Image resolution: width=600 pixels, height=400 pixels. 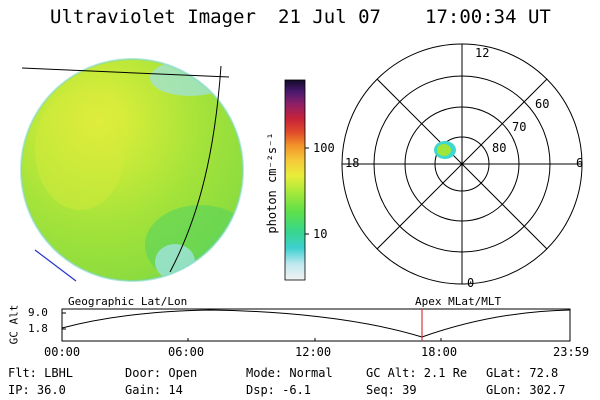 What do you see at coordinates (296, 180) in the screenshot?
I see `colorbar` at bounding box center [296, 180].